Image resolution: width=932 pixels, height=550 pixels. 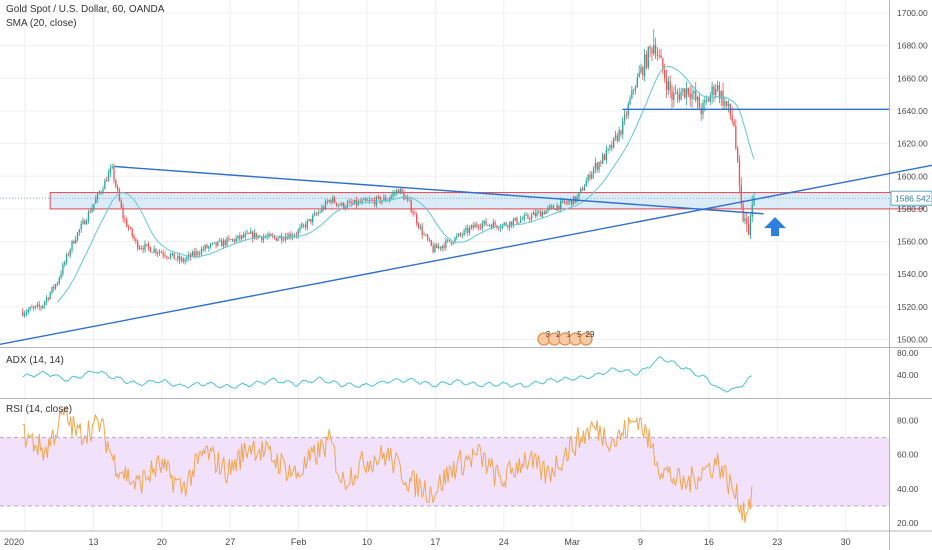 I want to click on adx-pane-title: ADX (14, 14), so click(x=35, y=360).